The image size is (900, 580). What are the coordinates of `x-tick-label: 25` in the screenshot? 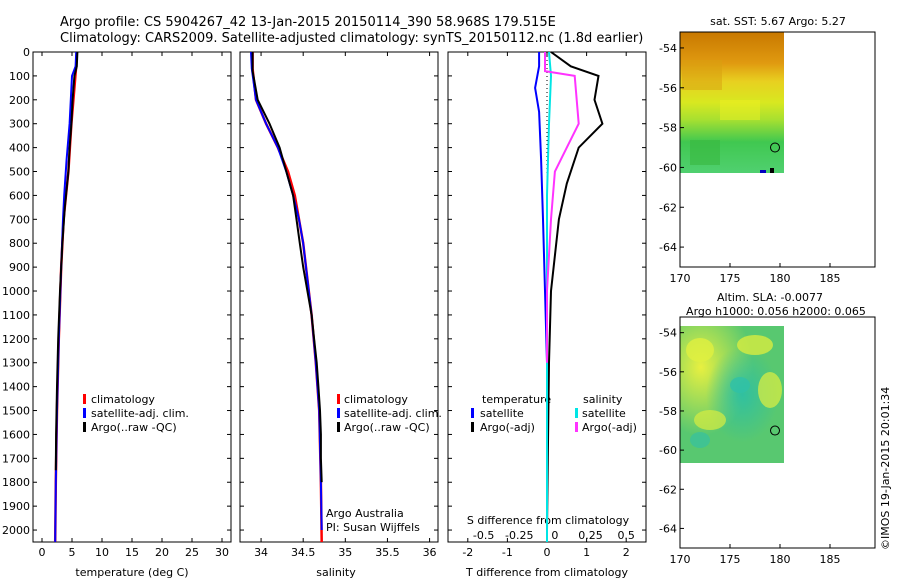 It's located at (192, 552).